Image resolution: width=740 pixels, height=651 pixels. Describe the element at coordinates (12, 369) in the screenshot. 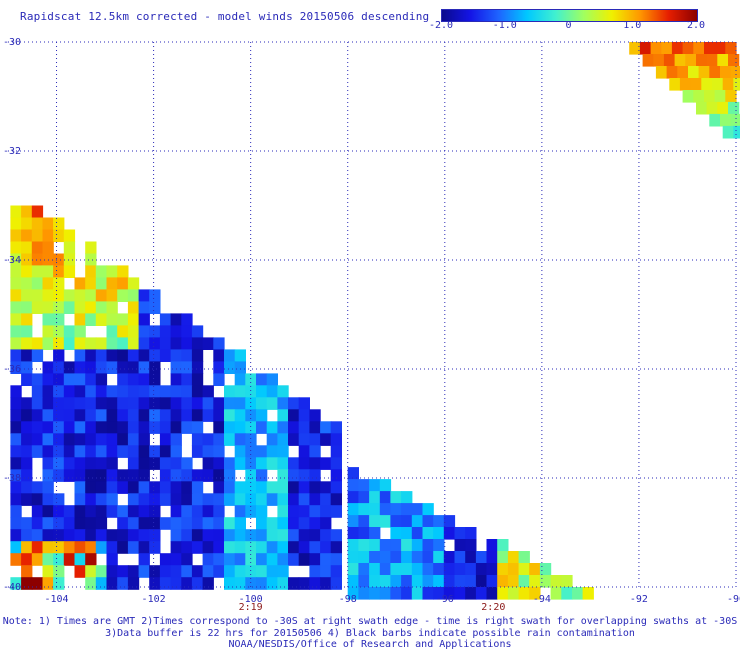

I see `lat-tick-label: -36` at that location.